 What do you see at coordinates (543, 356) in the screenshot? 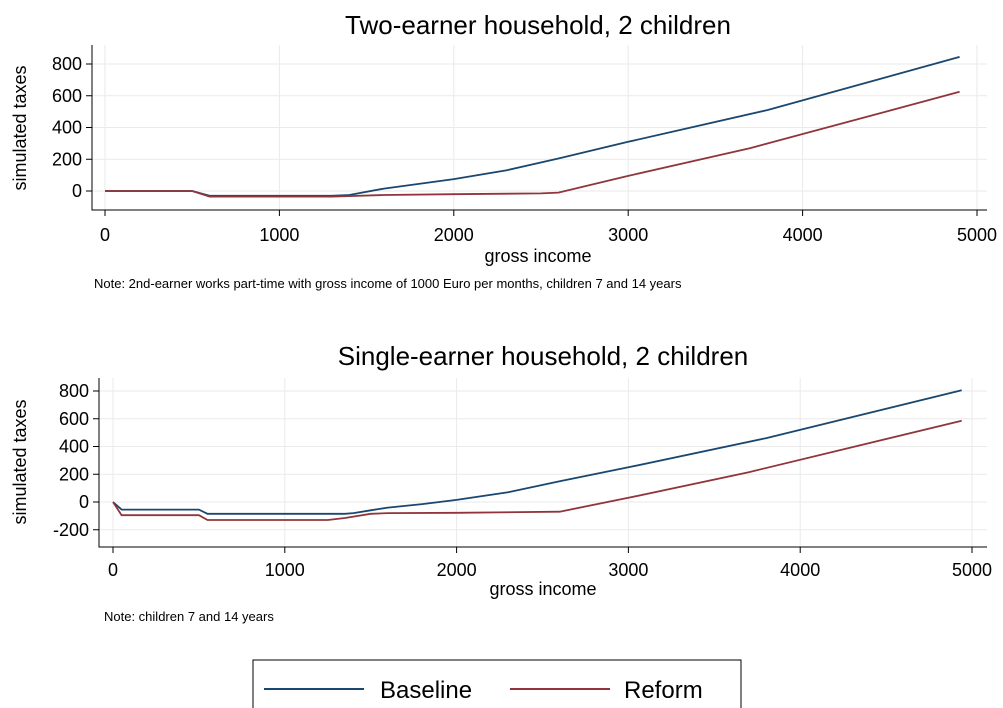
I see `chart-title: Single-earner household, 2 children` at bounding box center [543, 356].